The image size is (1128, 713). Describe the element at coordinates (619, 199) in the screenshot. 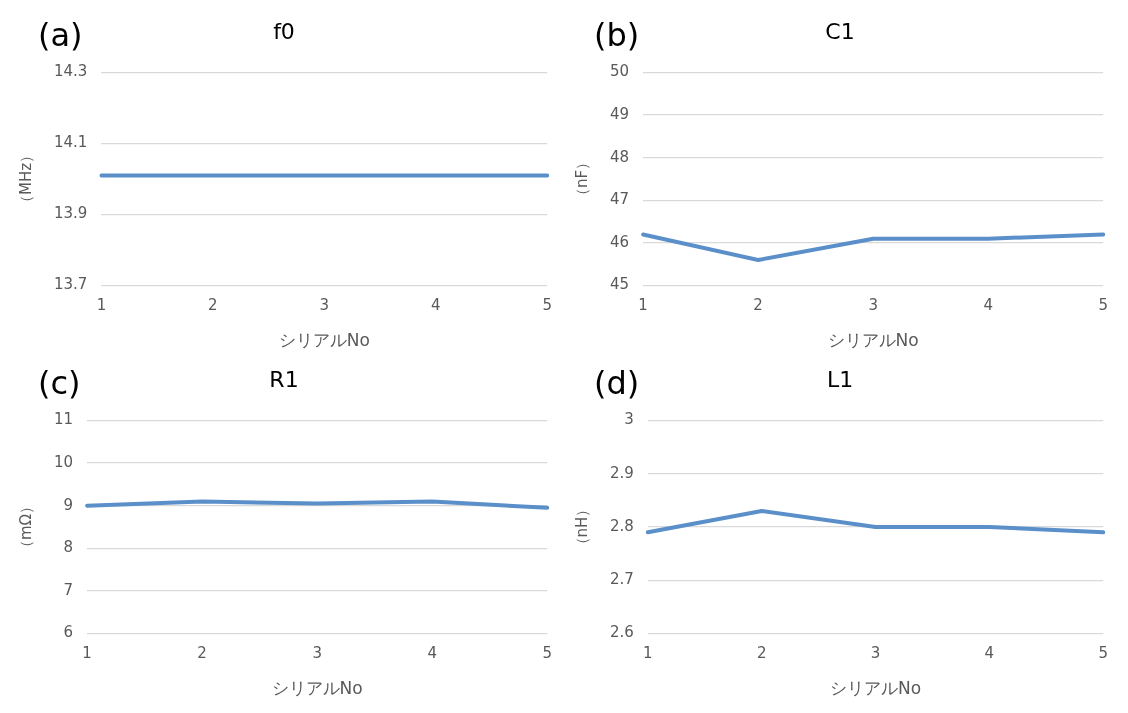

I see `y-tick-label: 47` at that location.